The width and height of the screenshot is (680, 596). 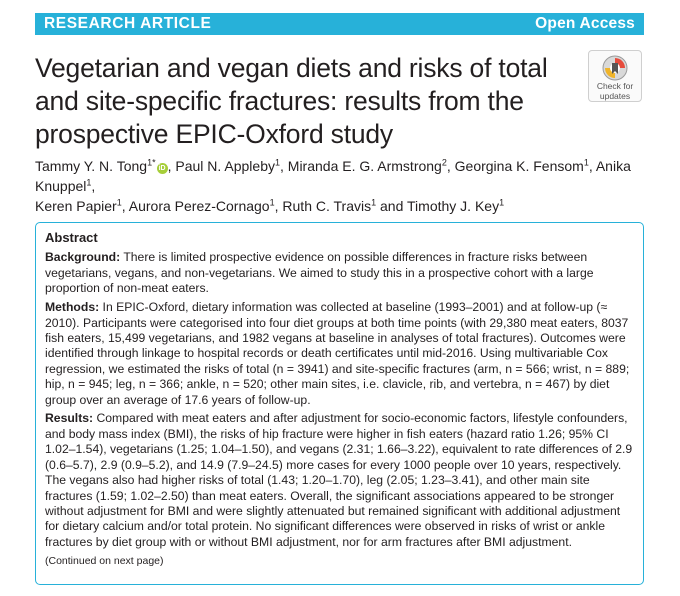 I want to click on author-name: Keren Papier, so click(x=76, y=206).